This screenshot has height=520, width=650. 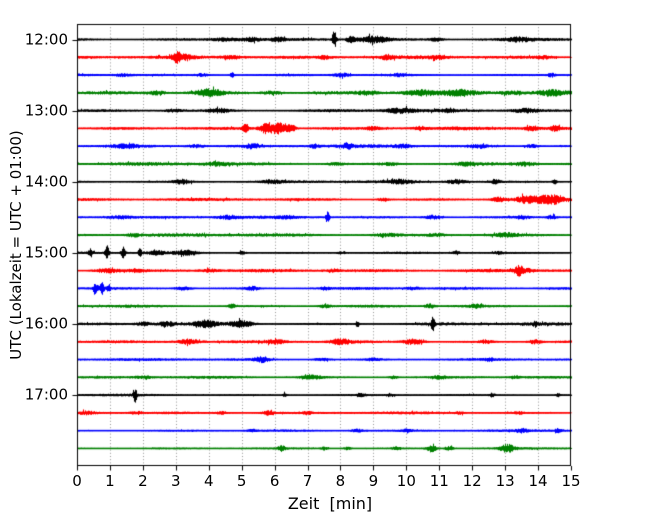 I want to click on x-tick-label: 9, so click(x=373, y=481).